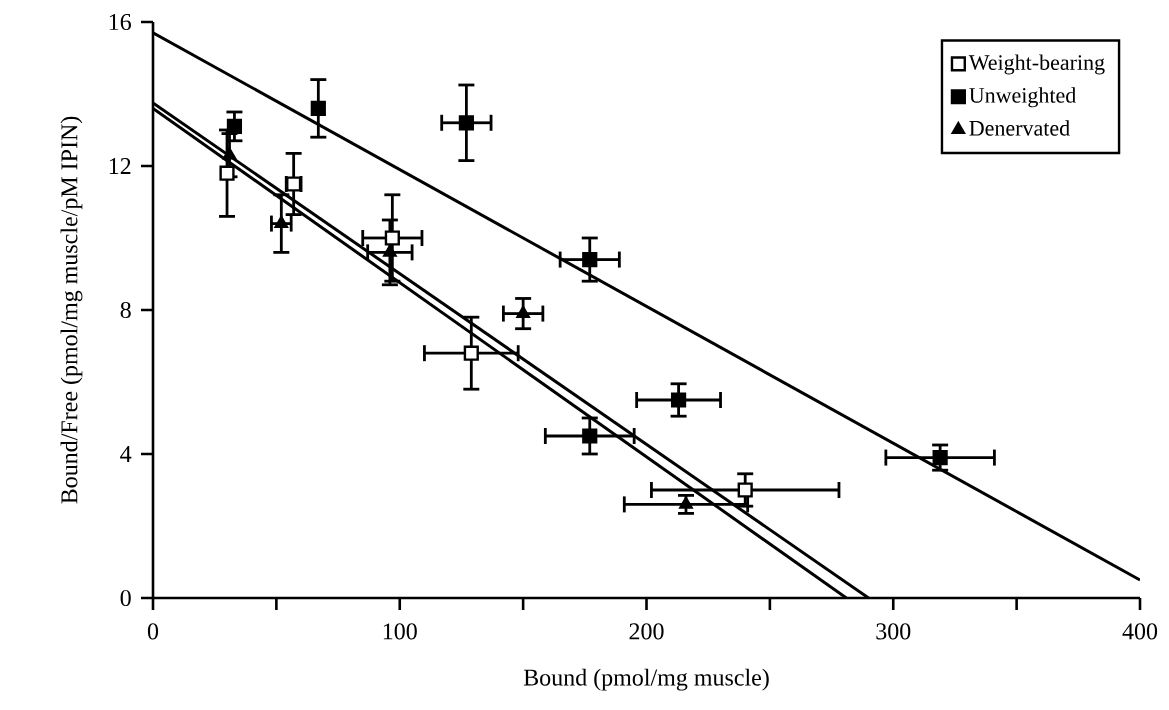  Describe the element at coordinates (1023, 97) in the screenshot. I see `legend-label: Unweighted` at that location.